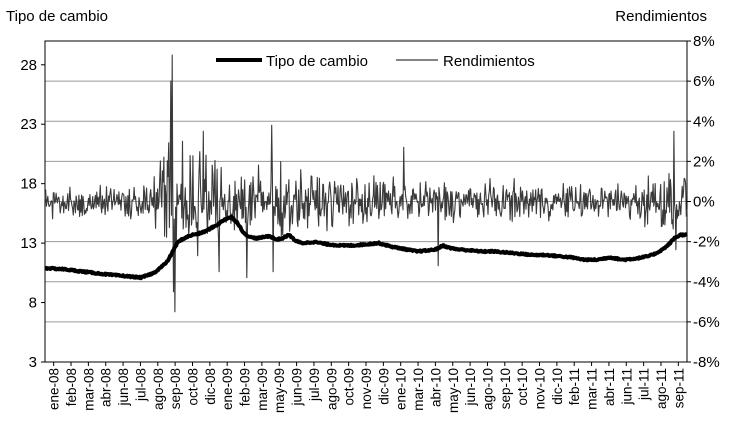 This screenshot has width=729, height=425. What do you see at coordinates (661, 16) in the screenshot?
I see `y-axis-right-title: Rendimientos` at bounding box center [661, 16].